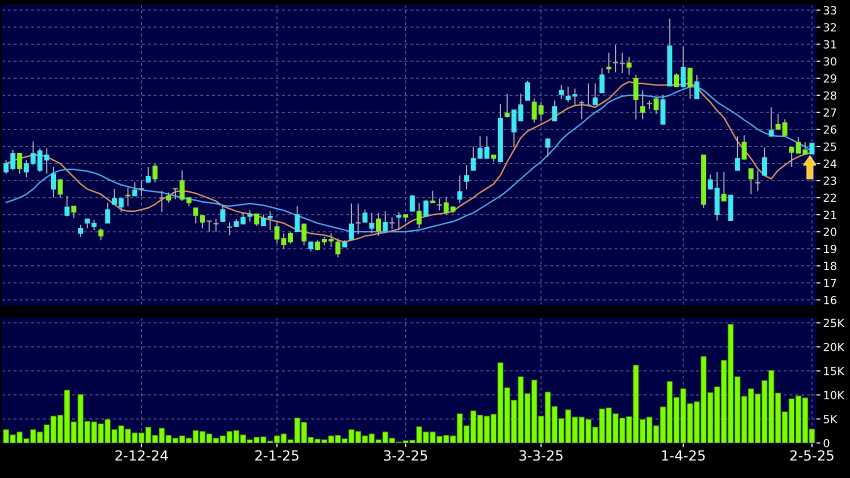  What do you see at coordinates (830, 198) in the screenshot?
I see `y-tick-label: 22` at bounding box center [830, 198].